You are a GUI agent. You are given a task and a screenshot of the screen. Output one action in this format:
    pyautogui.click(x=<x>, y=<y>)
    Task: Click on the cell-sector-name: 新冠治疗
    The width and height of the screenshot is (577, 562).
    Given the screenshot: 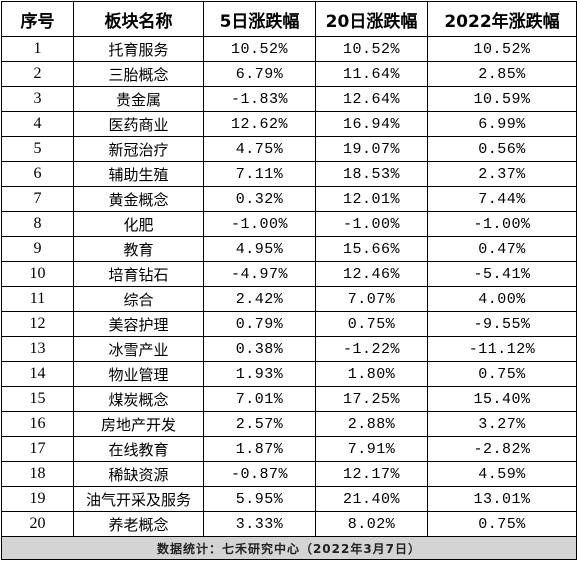 What is the action you would take?
    pyautogui.click(x=138, y=149)
    